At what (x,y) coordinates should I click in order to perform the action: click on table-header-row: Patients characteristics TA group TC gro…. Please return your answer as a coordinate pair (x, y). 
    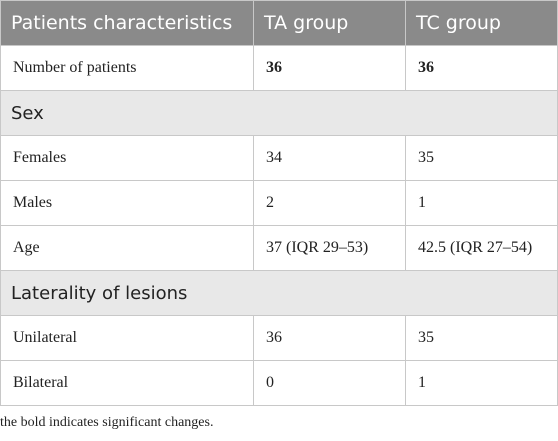
    Looking at the image, I should click on (279, 23).